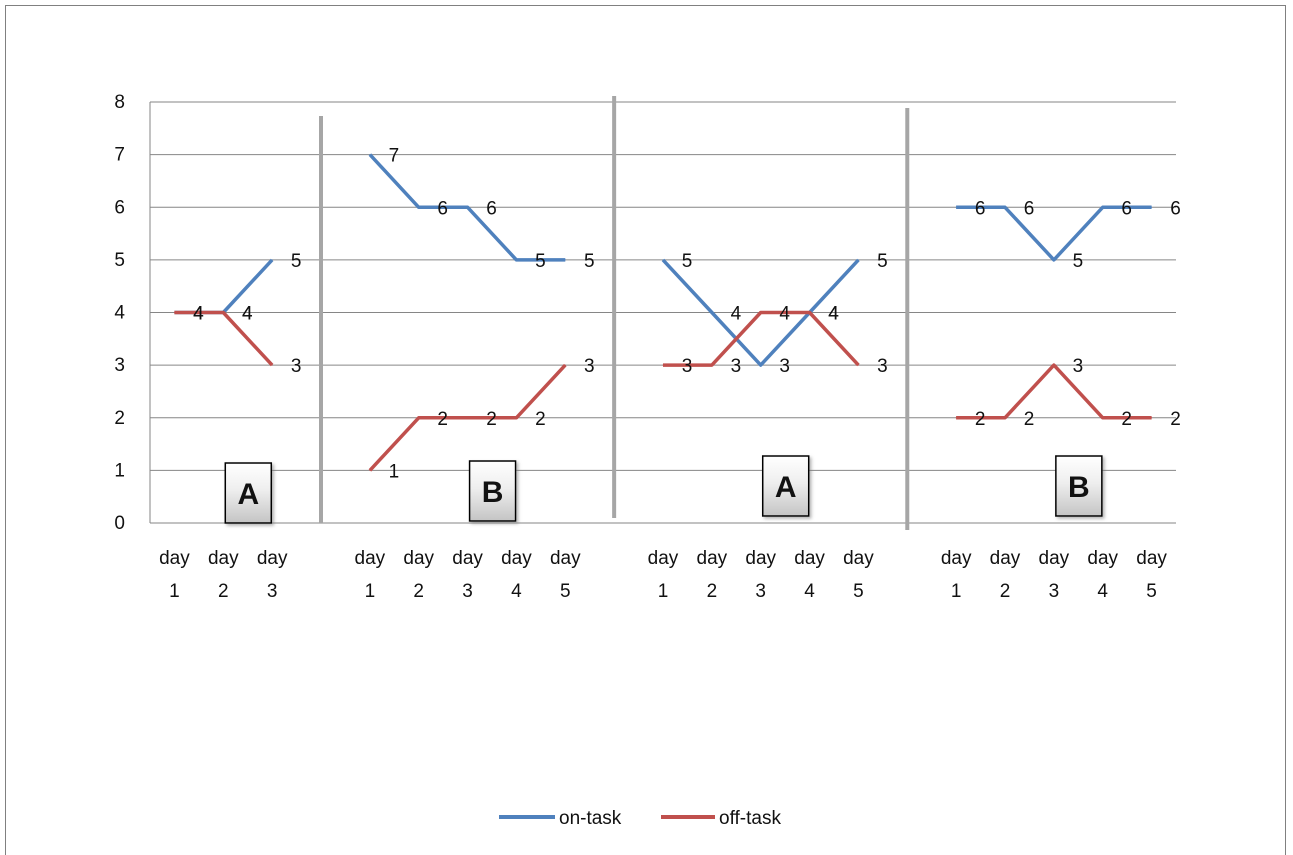 The height and width of the screenshot is (855, 1293). Describe the element at coordinates (750, 818) in the screenshot. I see `legend-label-off-task: off-task` at that location.